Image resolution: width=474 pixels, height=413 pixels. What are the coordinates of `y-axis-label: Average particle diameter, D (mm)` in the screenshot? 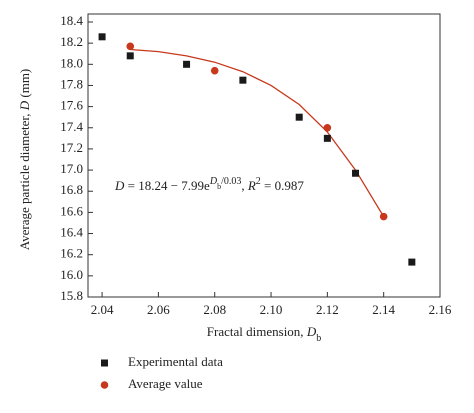 It's located at (24, 160).